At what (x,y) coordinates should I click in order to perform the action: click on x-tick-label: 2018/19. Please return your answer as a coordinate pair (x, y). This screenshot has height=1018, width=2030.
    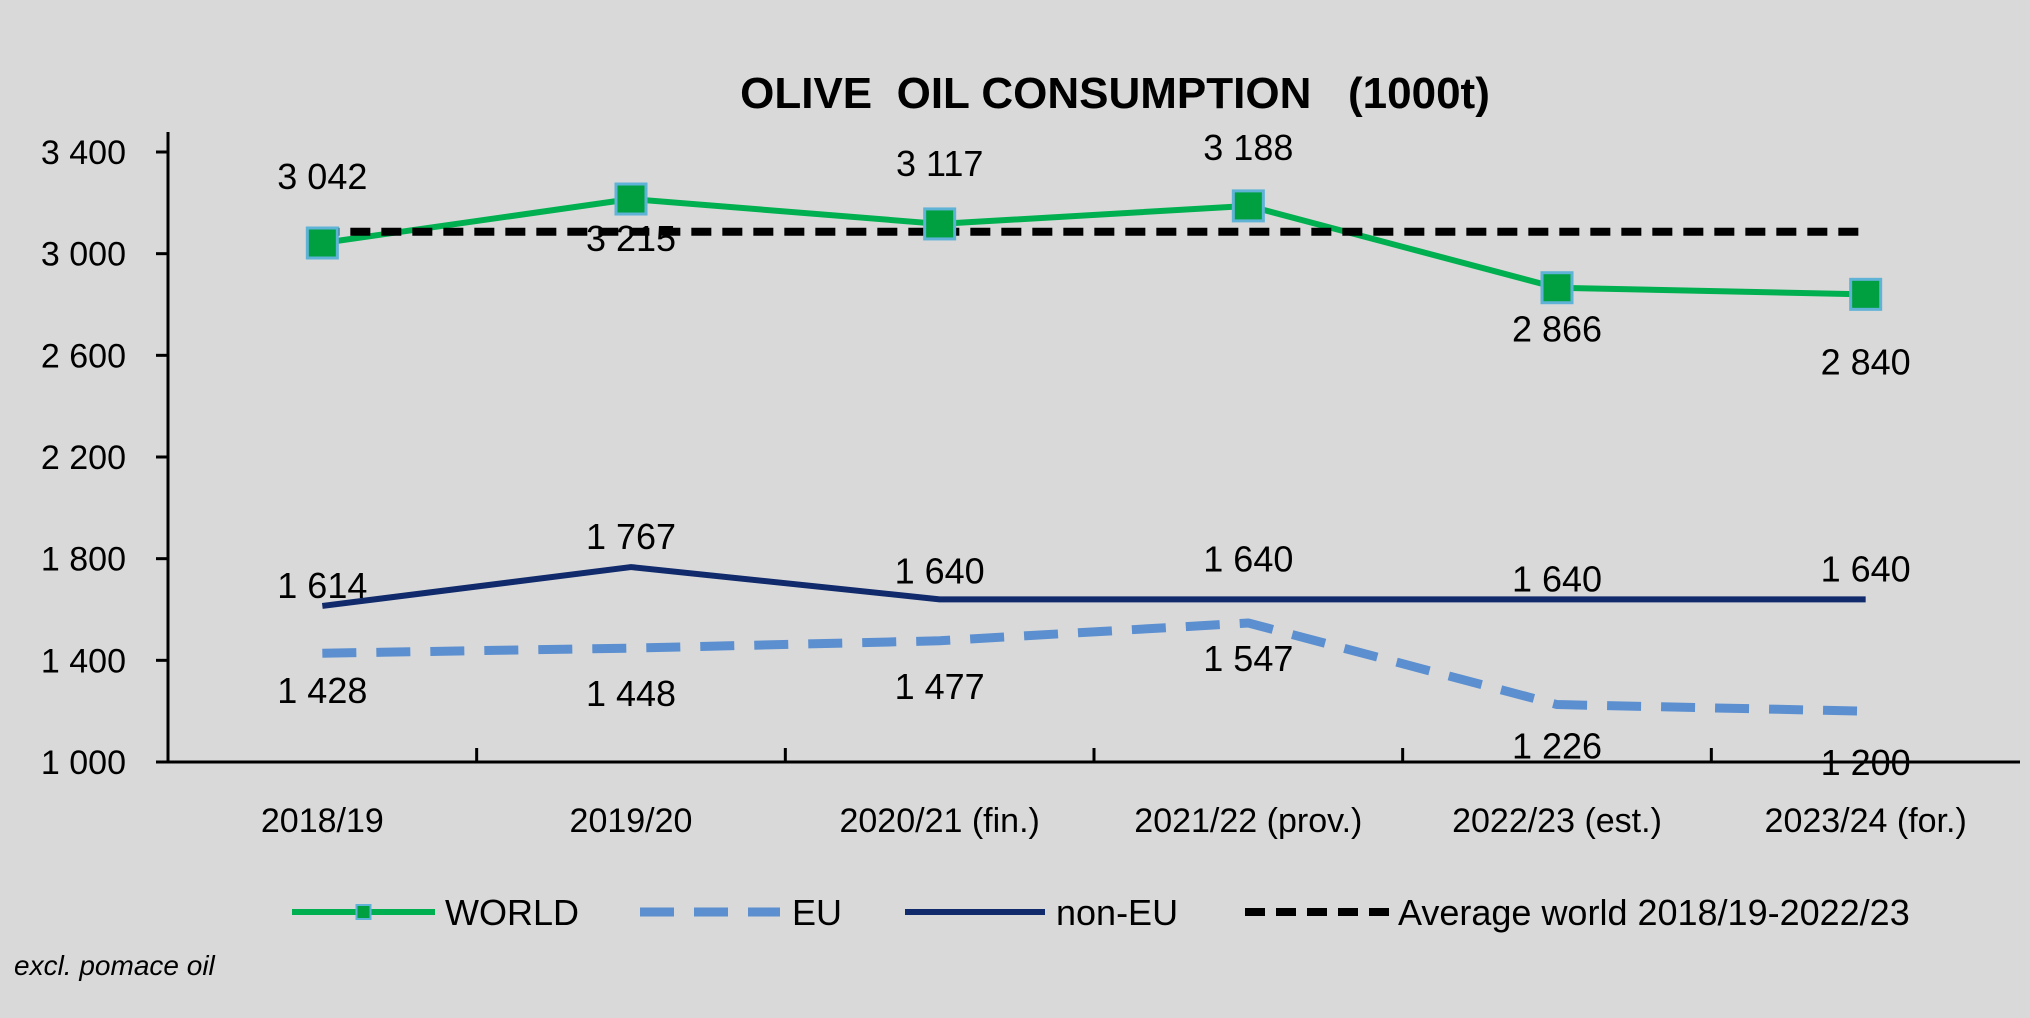
    Looking at the image, I should click on (322, 821).